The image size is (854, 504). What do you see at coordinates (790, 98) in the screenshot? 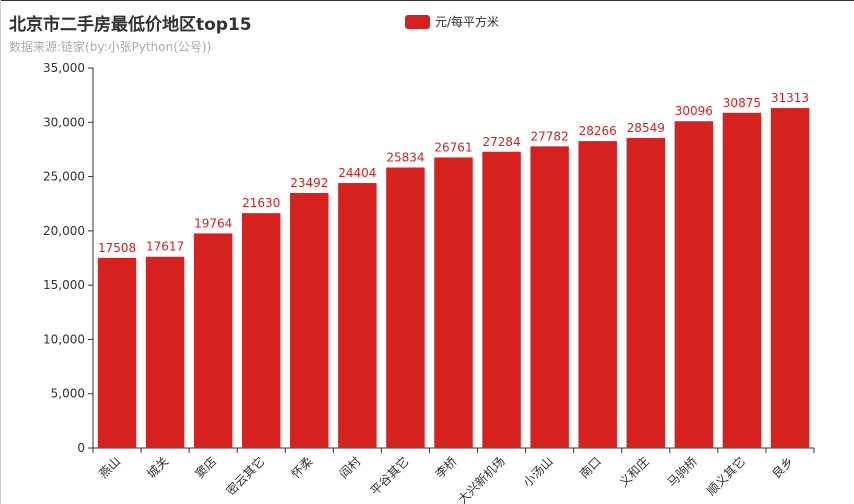
I see `bar-value-label: 31313` at bounding box center [790, 98].